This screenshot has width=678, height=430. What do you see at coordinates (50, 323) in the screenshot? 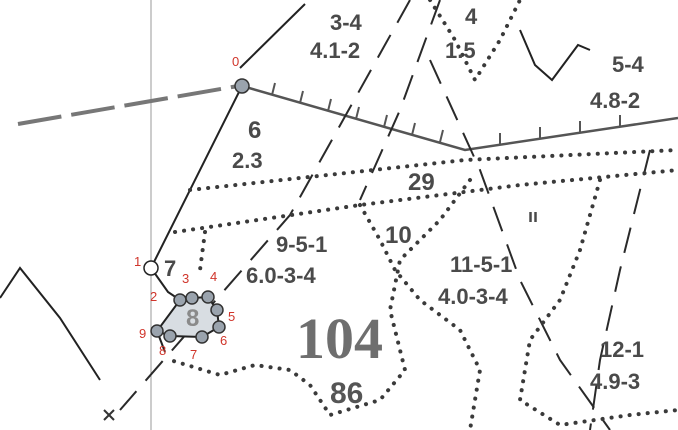
I see `road-line-left` at bounding box center [50, 323].